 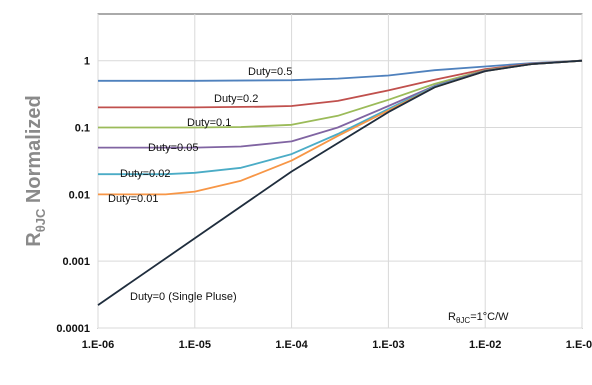 I want to click on annotation-prefix: R, so click(x=452, y=317).